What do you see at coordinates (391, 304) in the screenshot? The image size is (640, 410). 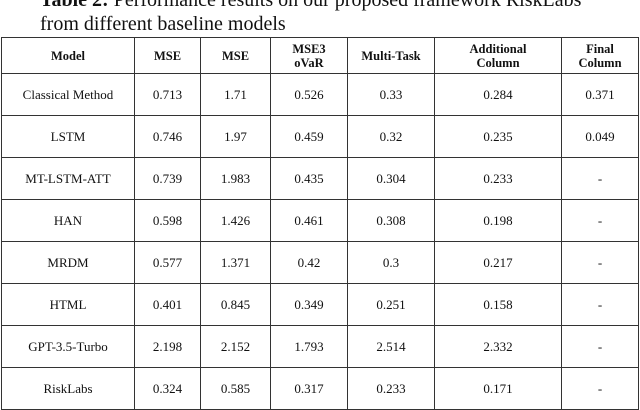 I see `value-cell: 0.251` at bounding box center [391, 304].